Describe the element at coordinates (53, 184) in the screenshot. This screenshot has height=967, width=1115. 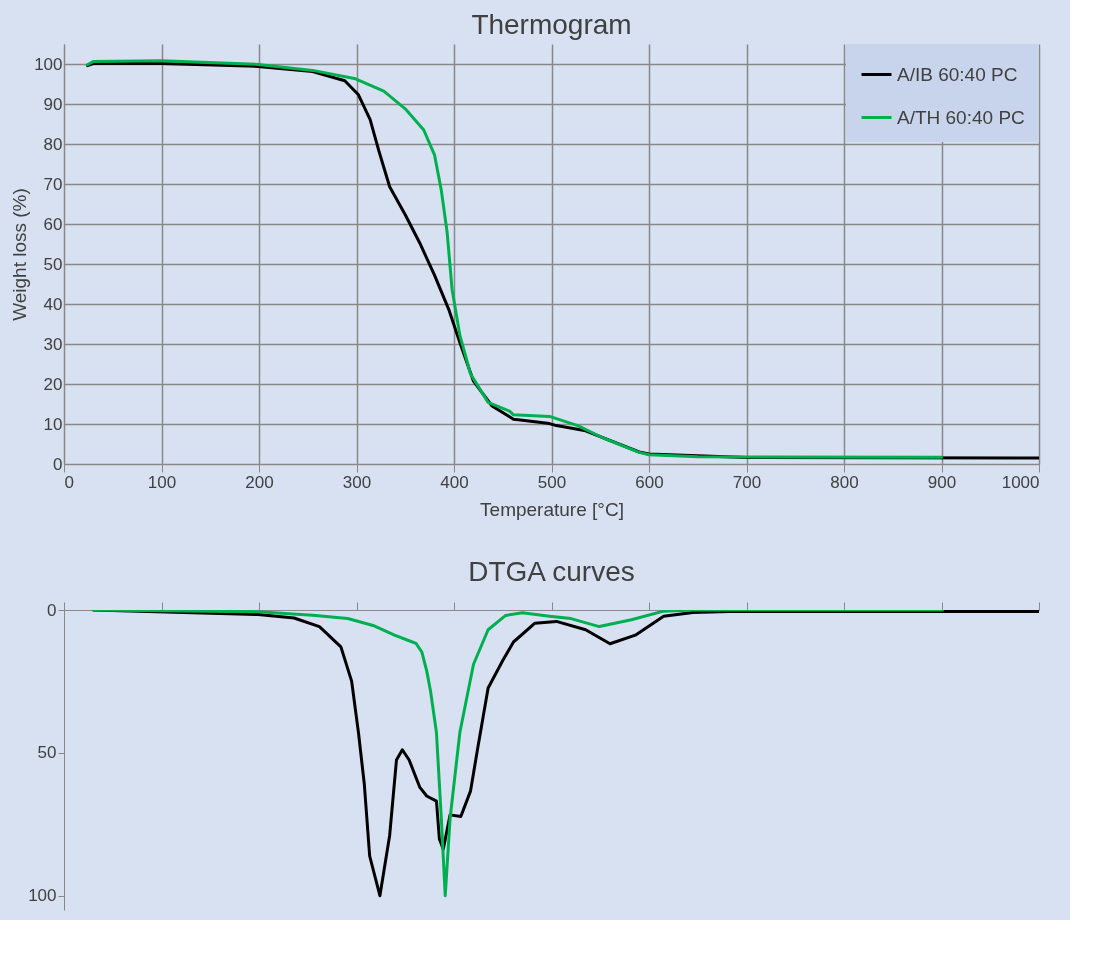
I see `y-tick-label: 70` at that location.